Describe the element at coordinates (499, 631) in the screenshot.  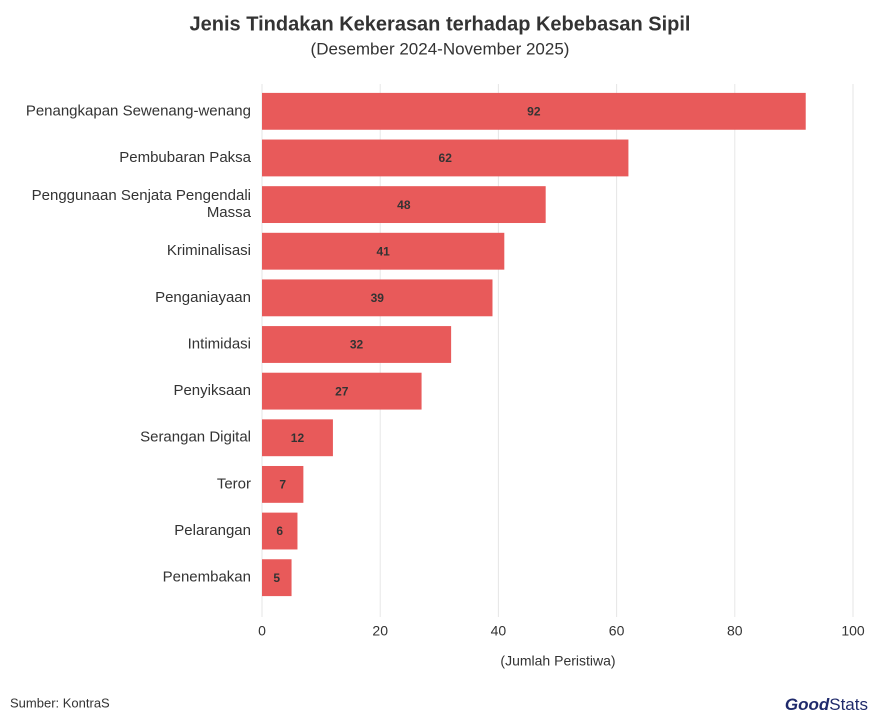
I see `x-tick-label: 40` at that location.